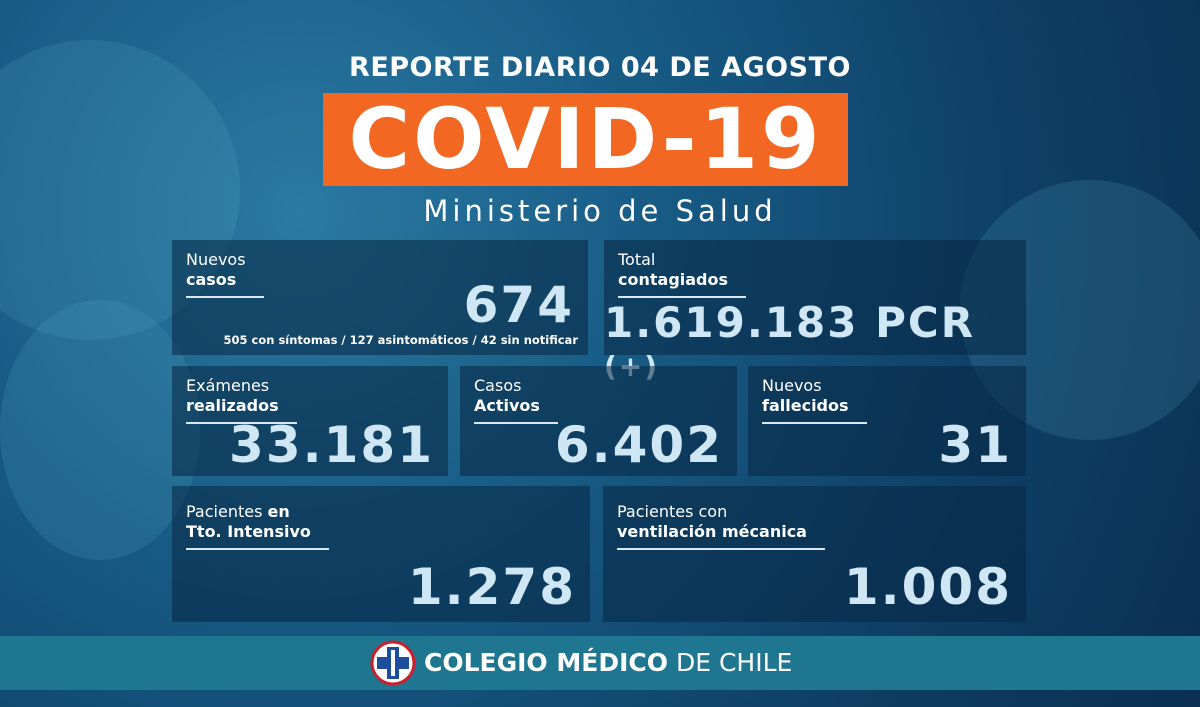  I want to click on label-bold: en, so click(278, 511).